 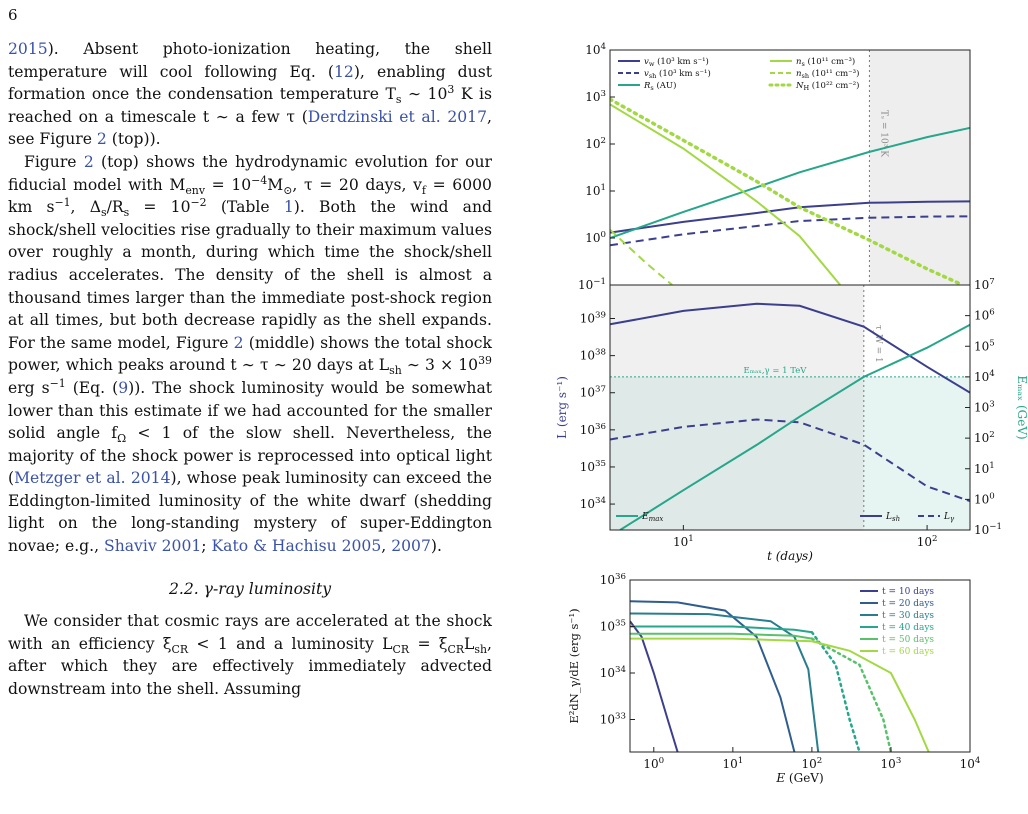 I want to click on legend-label: Lγ, so click(x=949, y=517).